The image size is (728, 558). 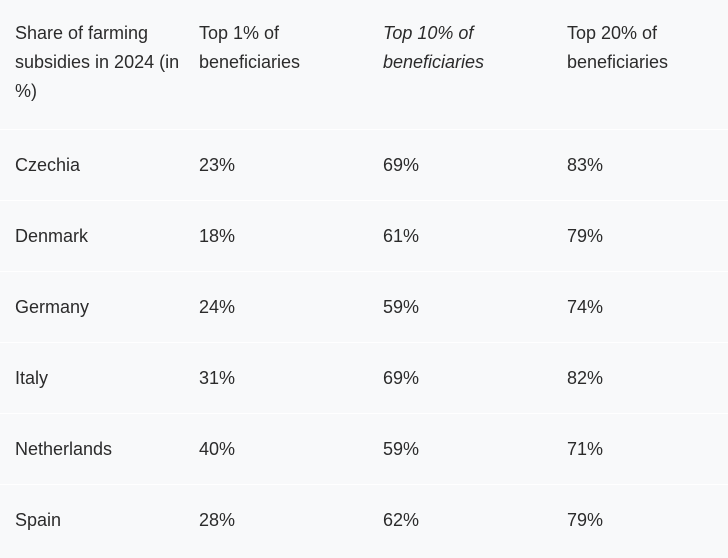 What do you see at coordinates (217, 235) in the screenshot?
I see `top-1-cell: 18%` at bounding box center [217, 235].